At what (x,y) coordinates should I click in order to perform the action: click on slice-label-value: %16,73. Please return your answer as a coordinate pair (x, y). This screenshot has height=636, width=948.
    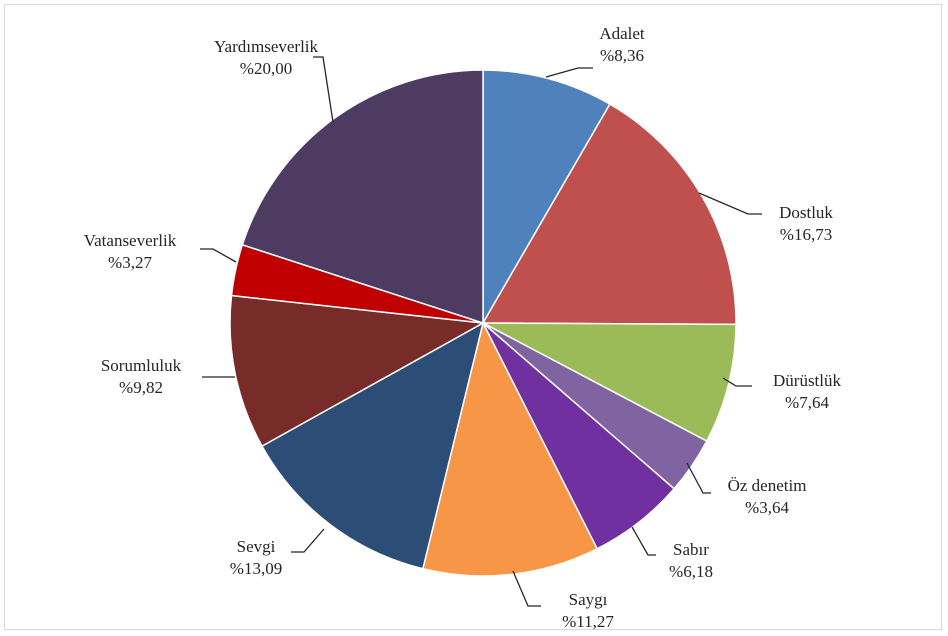
    Looking at the image, I should click on (806, 234).